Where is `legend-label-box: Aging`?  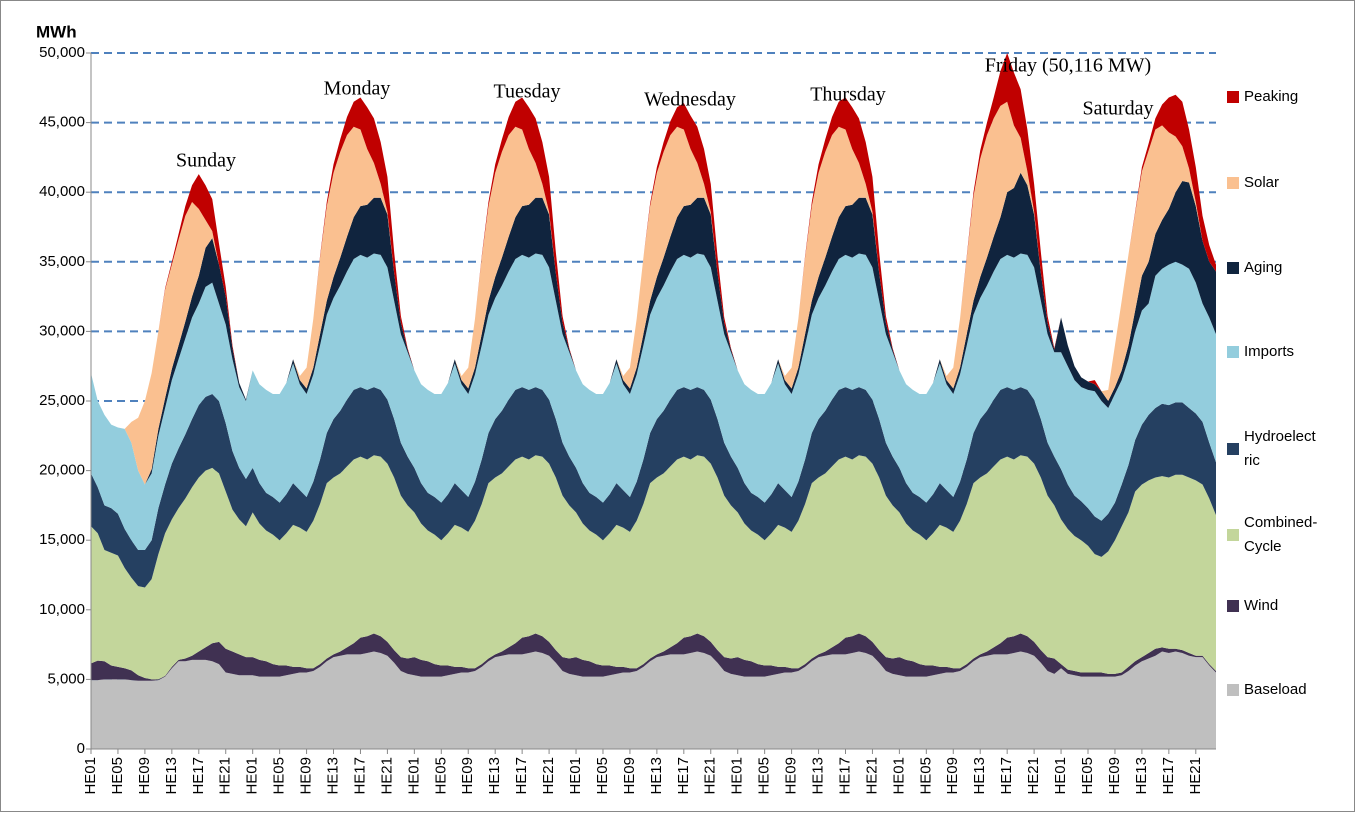
legend-label-box: Aging is located at coordinates (1263, 267).